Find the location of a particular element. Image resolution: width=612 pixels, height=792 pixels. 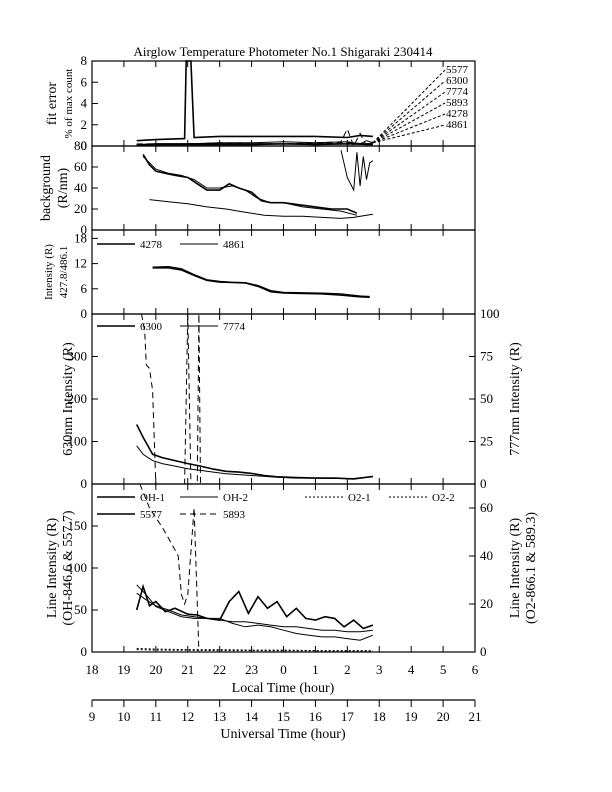

universal-time-tick-label: 11 is located at coordinates (156, 716).